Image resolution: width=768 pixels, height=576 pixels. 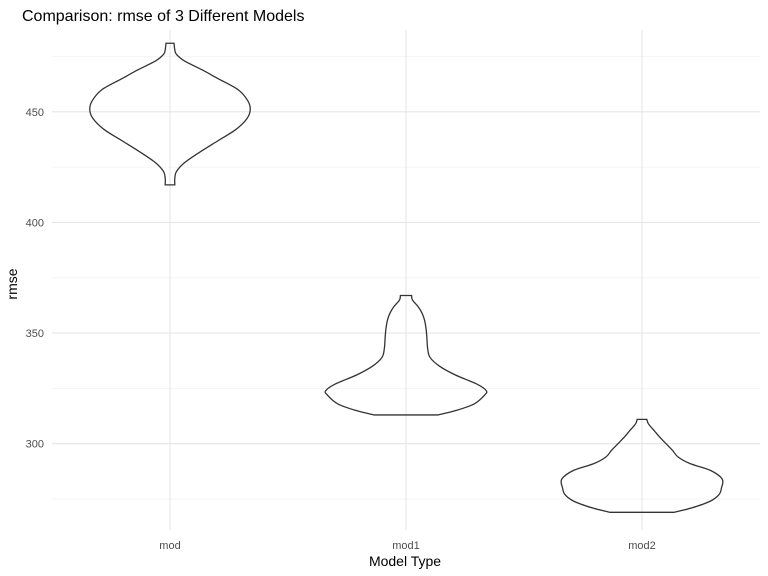 What do you see at coordinates (35, 279) in the screenshot?
I see `y-tick-labels: 300 350 400 450` at bounding box center [35, 279].